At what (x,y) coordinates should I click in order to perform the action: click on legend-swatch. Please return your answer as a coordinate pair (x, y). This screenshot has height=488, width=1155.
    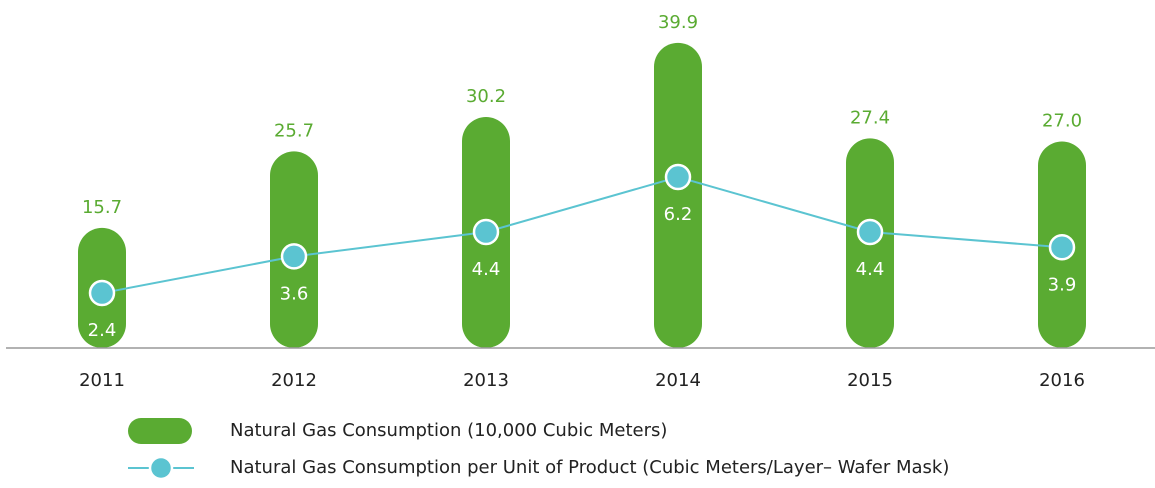
    Looking at the image, I should click on (160, 431).